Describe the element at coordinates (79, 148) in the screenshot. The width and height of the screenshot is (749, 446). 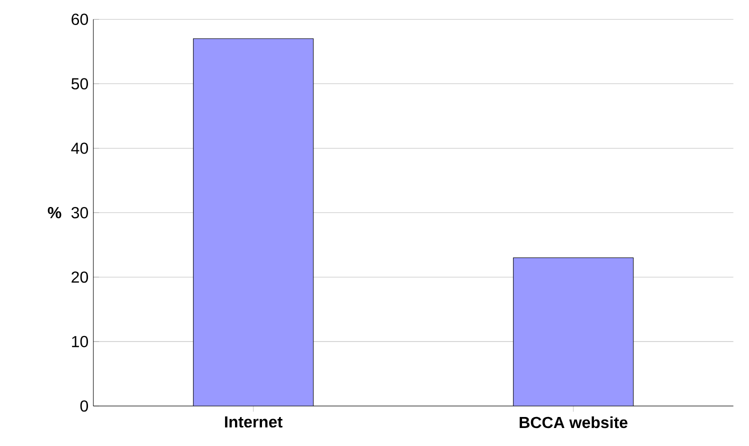
I see `y-tick-label: 40` at that location.